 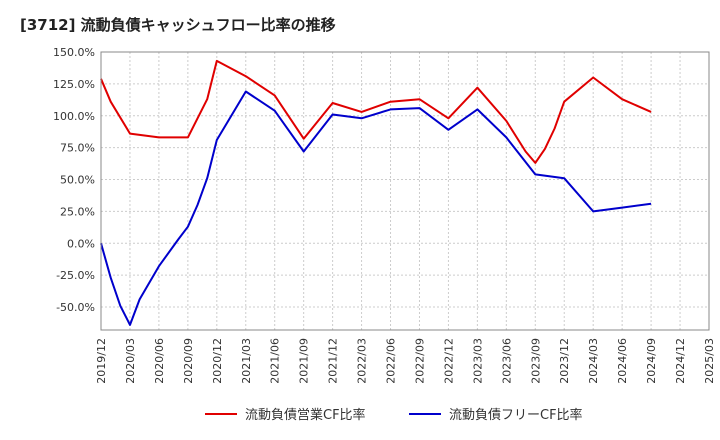 What do you see at coordinates (477, 361) in the screenshot?
I see `x-tick-label: 2023/03` at bounding box center [477, 361].